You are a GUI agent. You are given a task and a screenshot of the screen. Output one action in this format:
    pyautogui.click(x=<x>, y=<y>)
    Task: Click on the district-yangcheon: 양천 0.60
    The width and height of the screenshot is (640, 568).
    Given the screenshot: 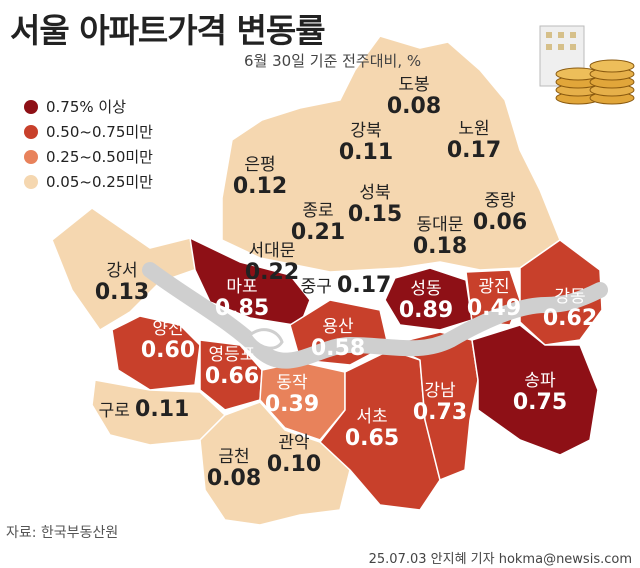 What is the action you would take?
    pyautogui.click(x=168, y=341)
    